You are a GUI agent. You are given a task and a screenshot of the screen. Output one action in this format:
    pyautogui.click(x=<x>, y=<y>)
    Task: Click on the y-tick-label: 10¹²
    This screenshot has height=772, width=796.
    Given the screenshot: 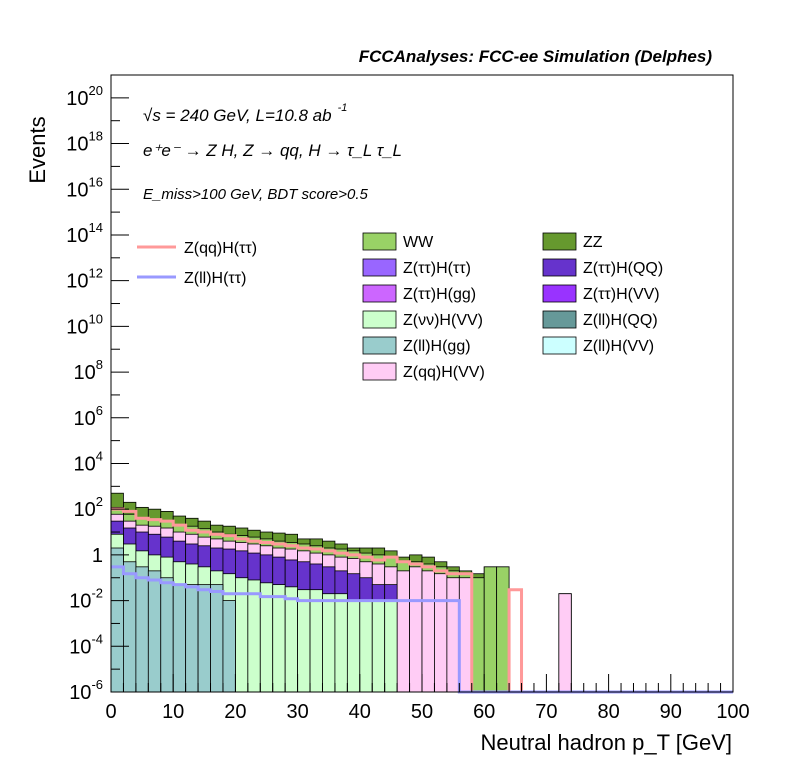 What is the action you would take?
    pyautogui.click(x=84, y=279)
    